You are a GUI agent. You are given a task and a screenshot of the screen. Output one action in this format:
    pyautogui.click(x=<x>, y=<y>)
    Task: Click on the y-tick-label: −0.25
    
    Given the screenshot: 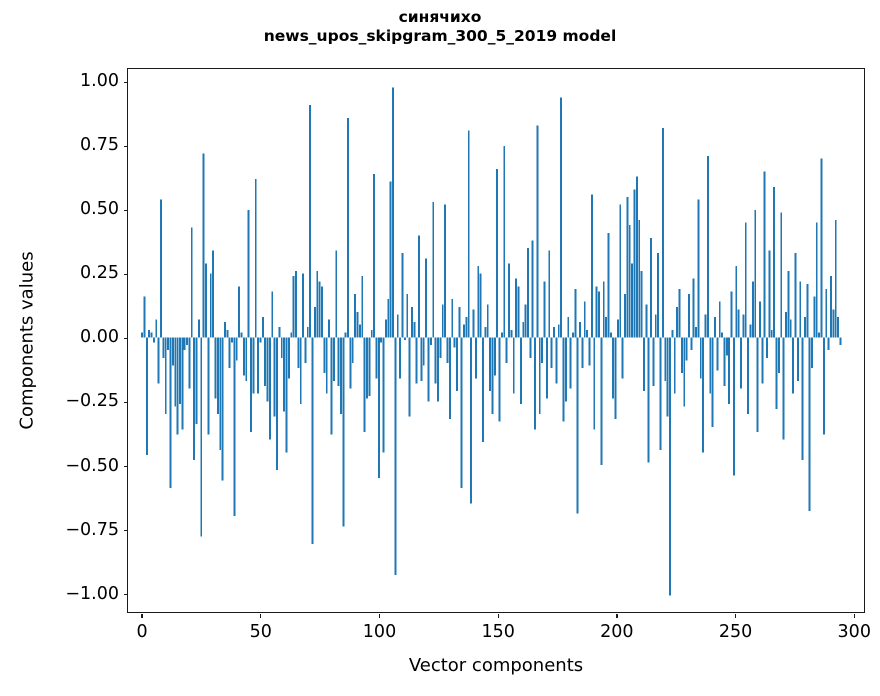 What is the action you would take?
    pyautogui.click(x=92, y=401)
    